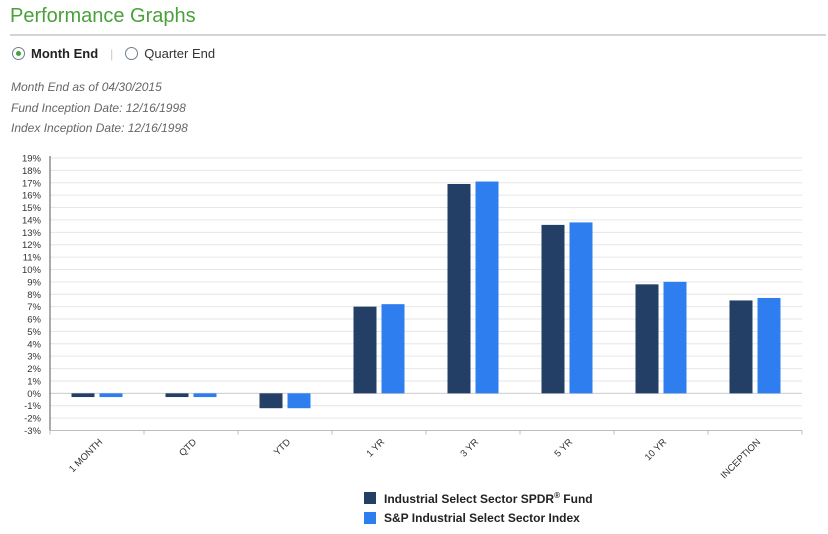 The image size is (828, 534). Describe the element at coordinates (132, 53) in the screenshot. I see `radio-unchecked-icon` at that location.